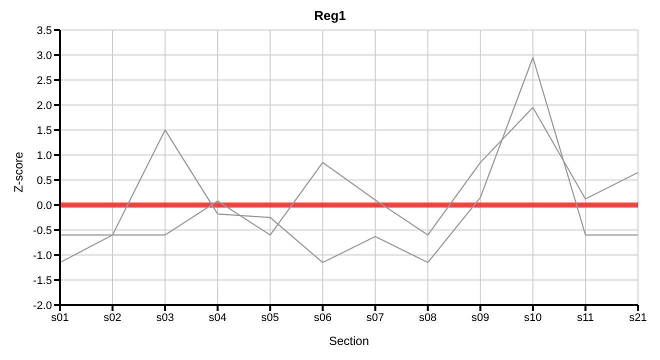 This screenshot has height=360, width=660. I want to click on y-axis-title: Z-score, so click(18, 172).